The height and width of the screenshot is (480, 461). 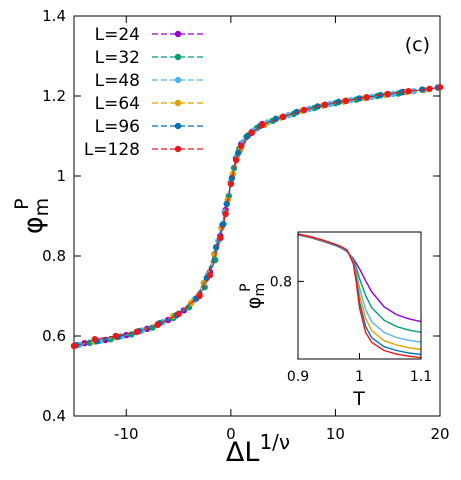 What do you see at coordinates (149, 127) in the screenshot?
I see `legend-item-l-96: L=96` at bounding box center [149, 127].